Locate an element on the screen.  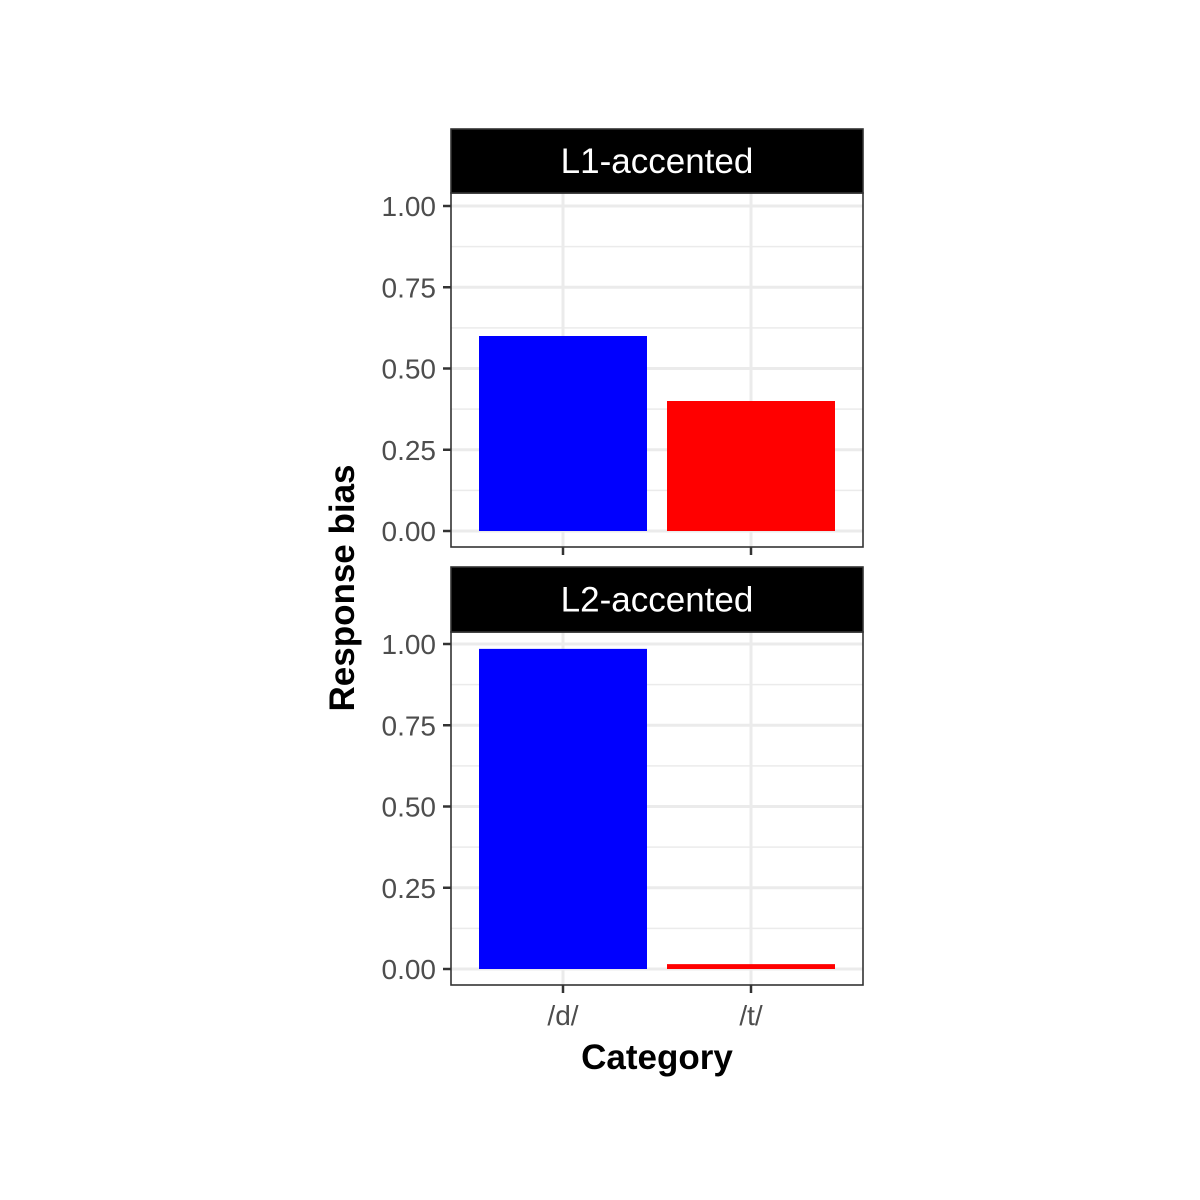
facet-panel: L1-accented 0.00 0.25 0.50 0.75 1.00 is located at coordinates (623, 341).